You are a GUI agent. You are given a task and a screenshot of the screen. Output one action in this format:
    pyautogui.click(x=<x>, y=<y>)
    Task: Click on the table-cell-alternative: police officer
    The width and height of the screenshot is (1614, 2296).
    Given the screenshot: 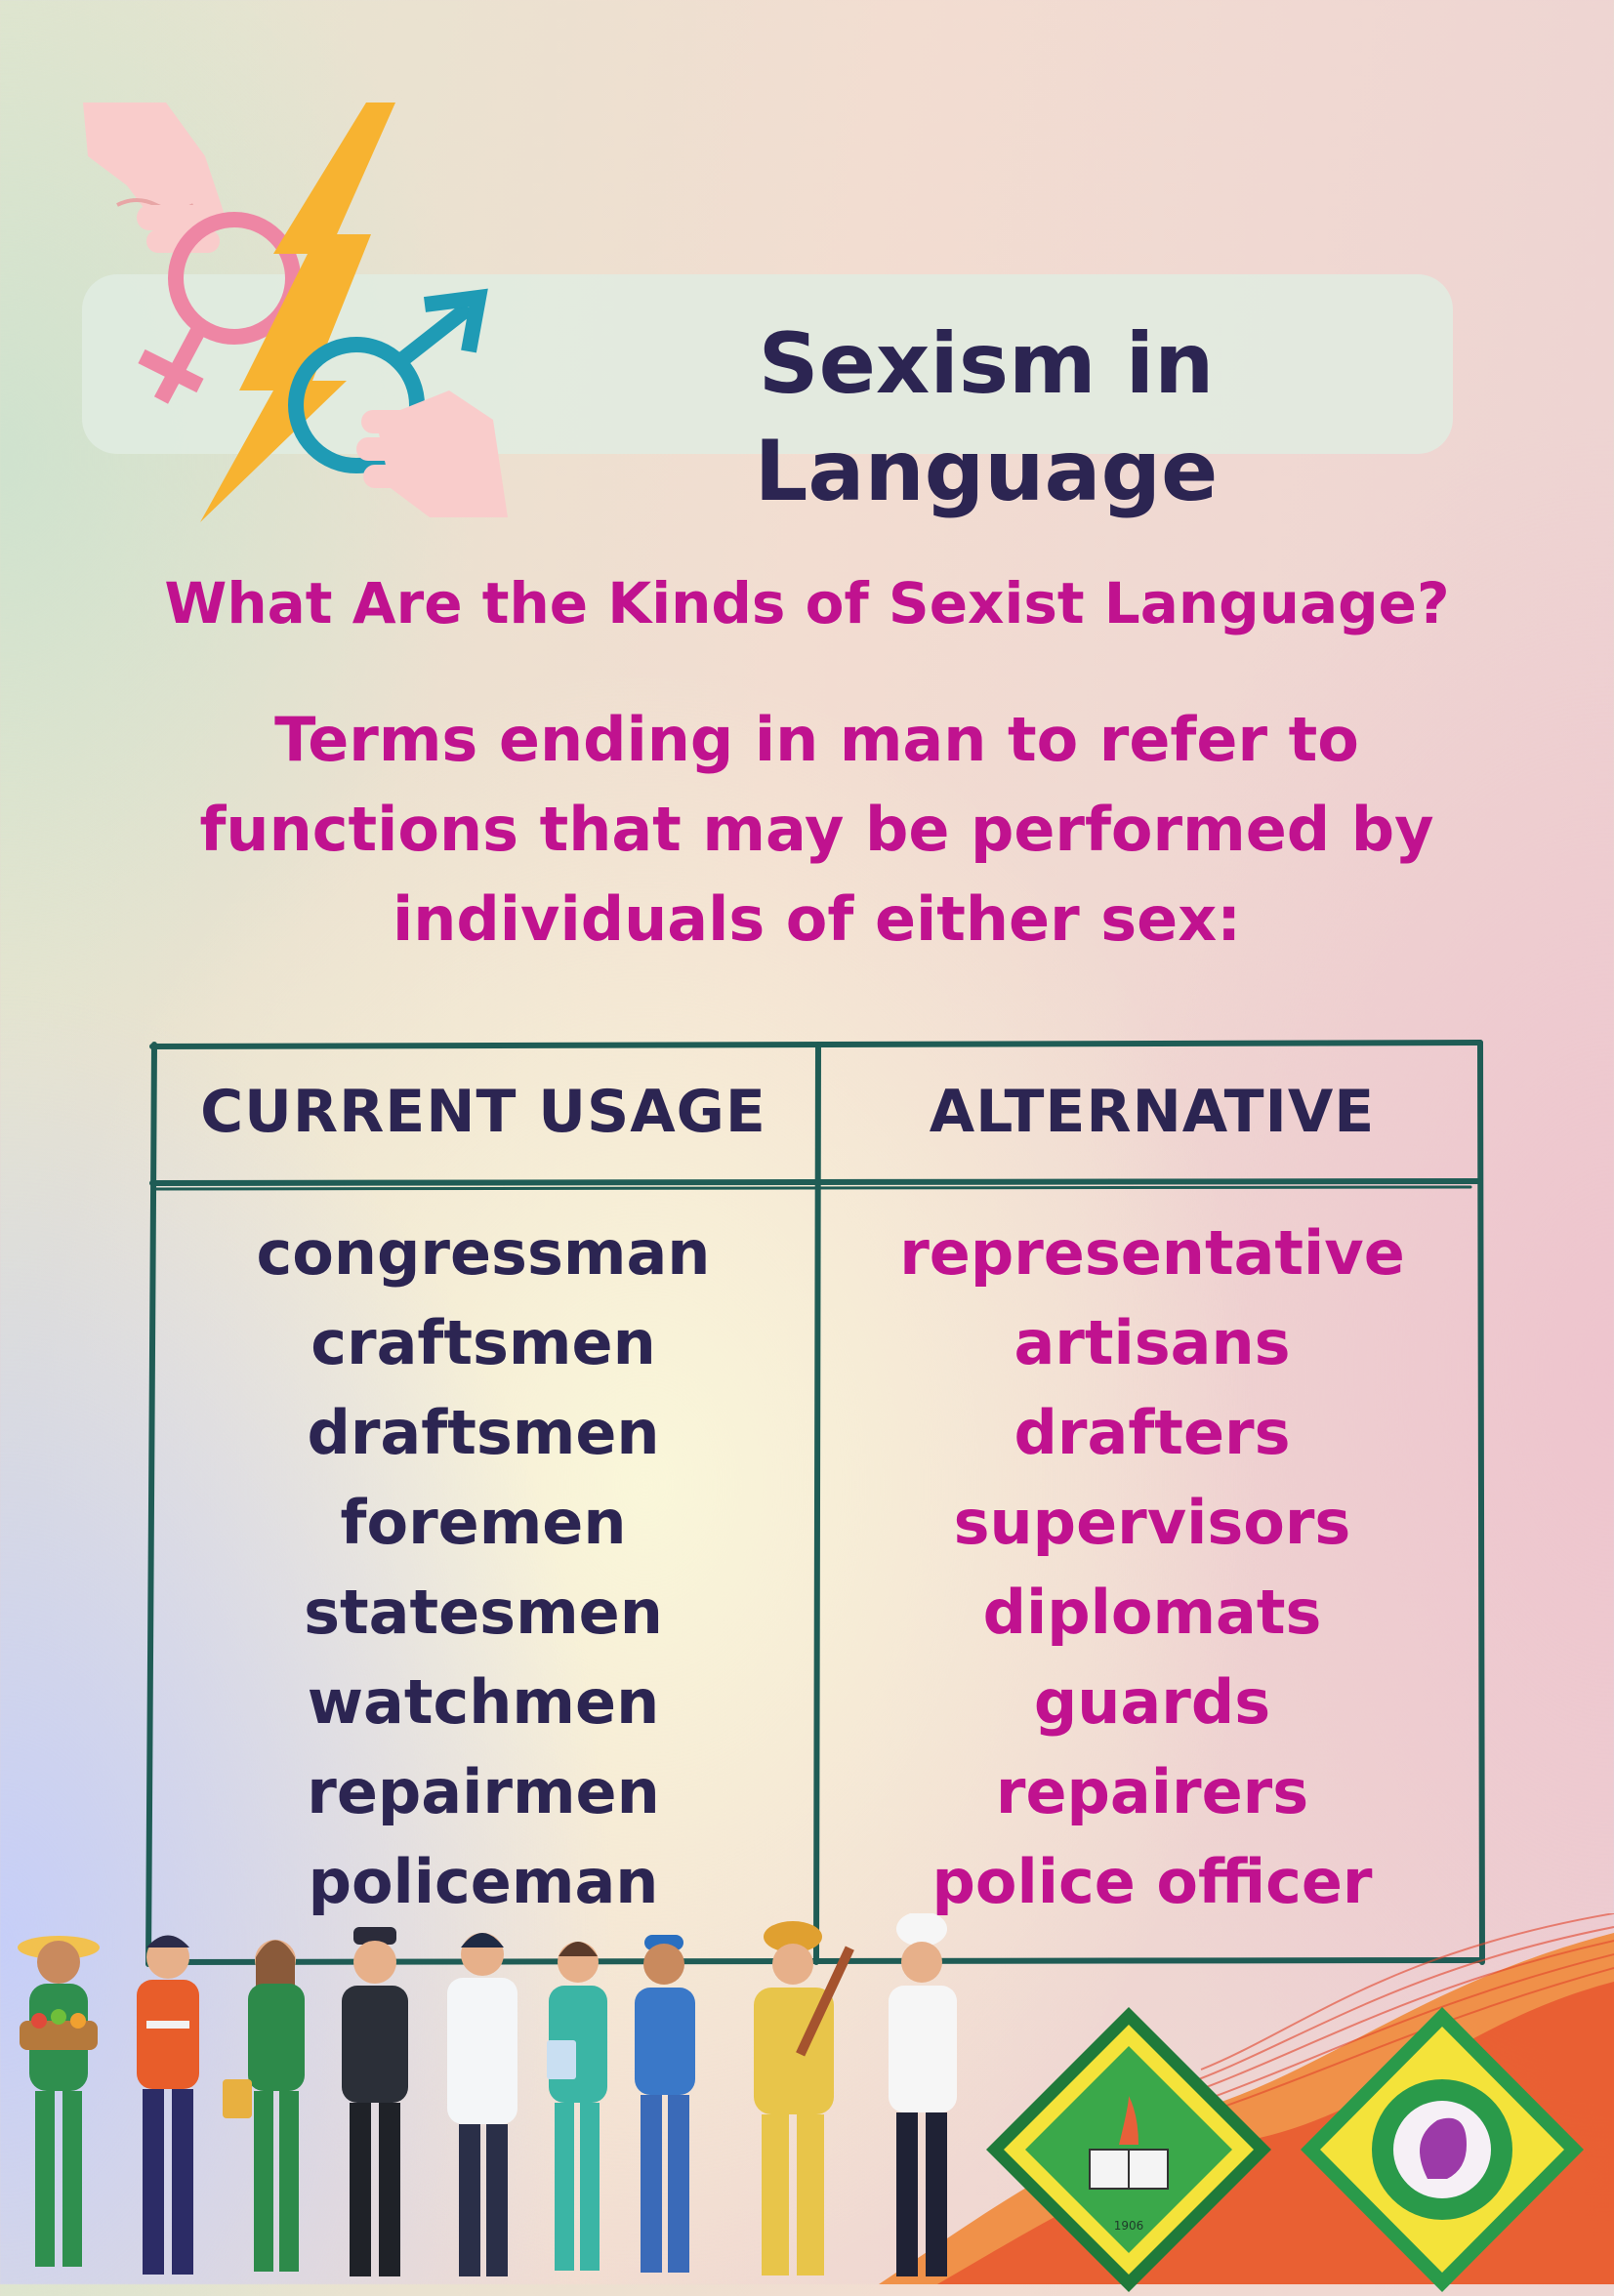 What is the action you would take?
    pyautogui.click(x=1152, y=1881)
    